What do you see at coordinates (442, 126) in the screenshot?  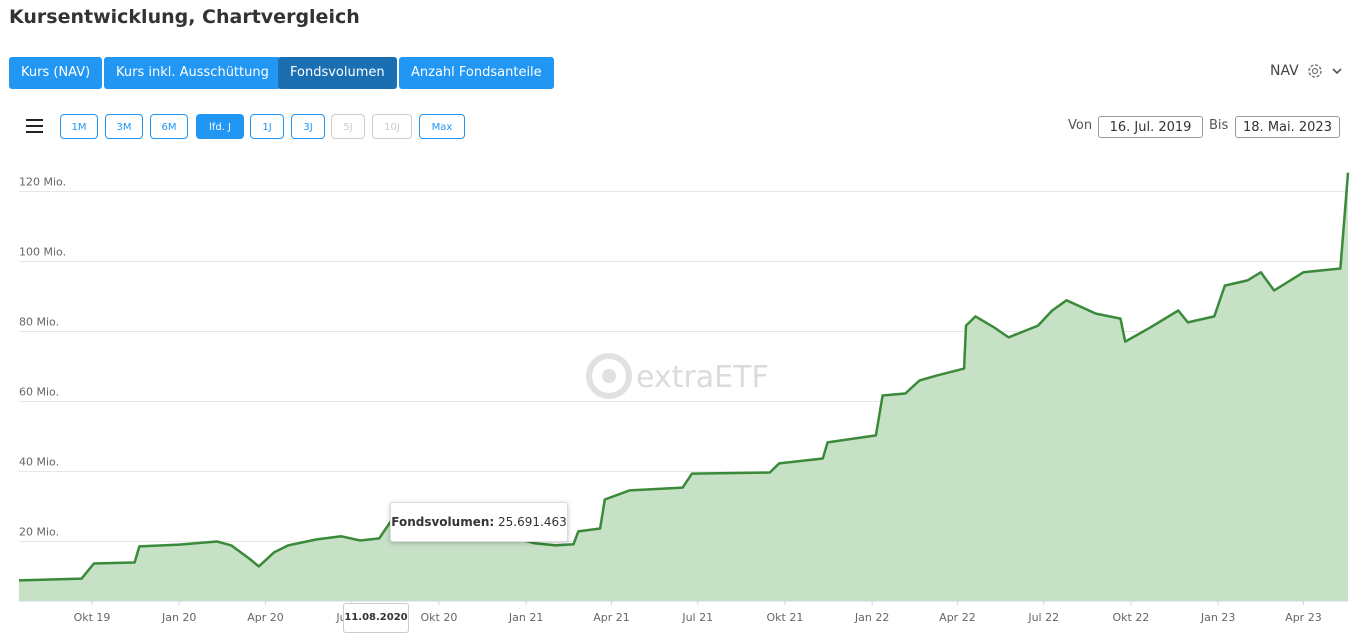 I see `range-button: Max` at bounding box center [442, 126].